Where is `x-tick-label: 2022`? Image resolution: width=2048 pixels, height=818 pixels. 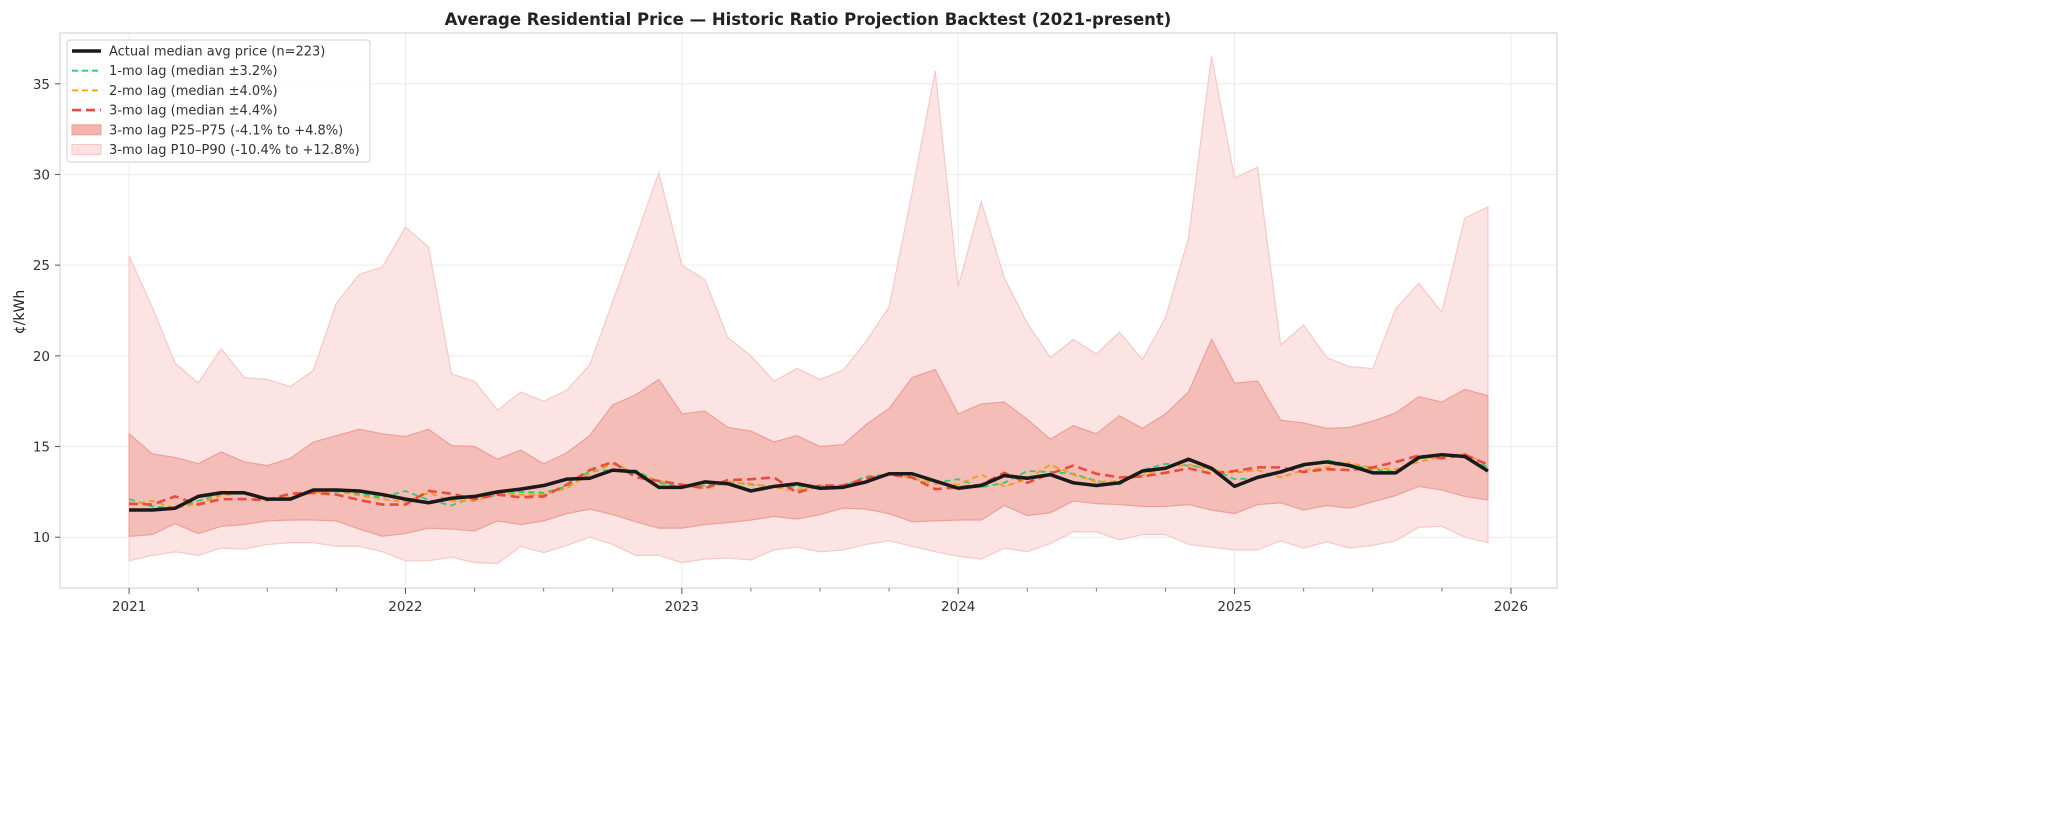
x-tick-label: 2022 is located at coordinates (405, 607).